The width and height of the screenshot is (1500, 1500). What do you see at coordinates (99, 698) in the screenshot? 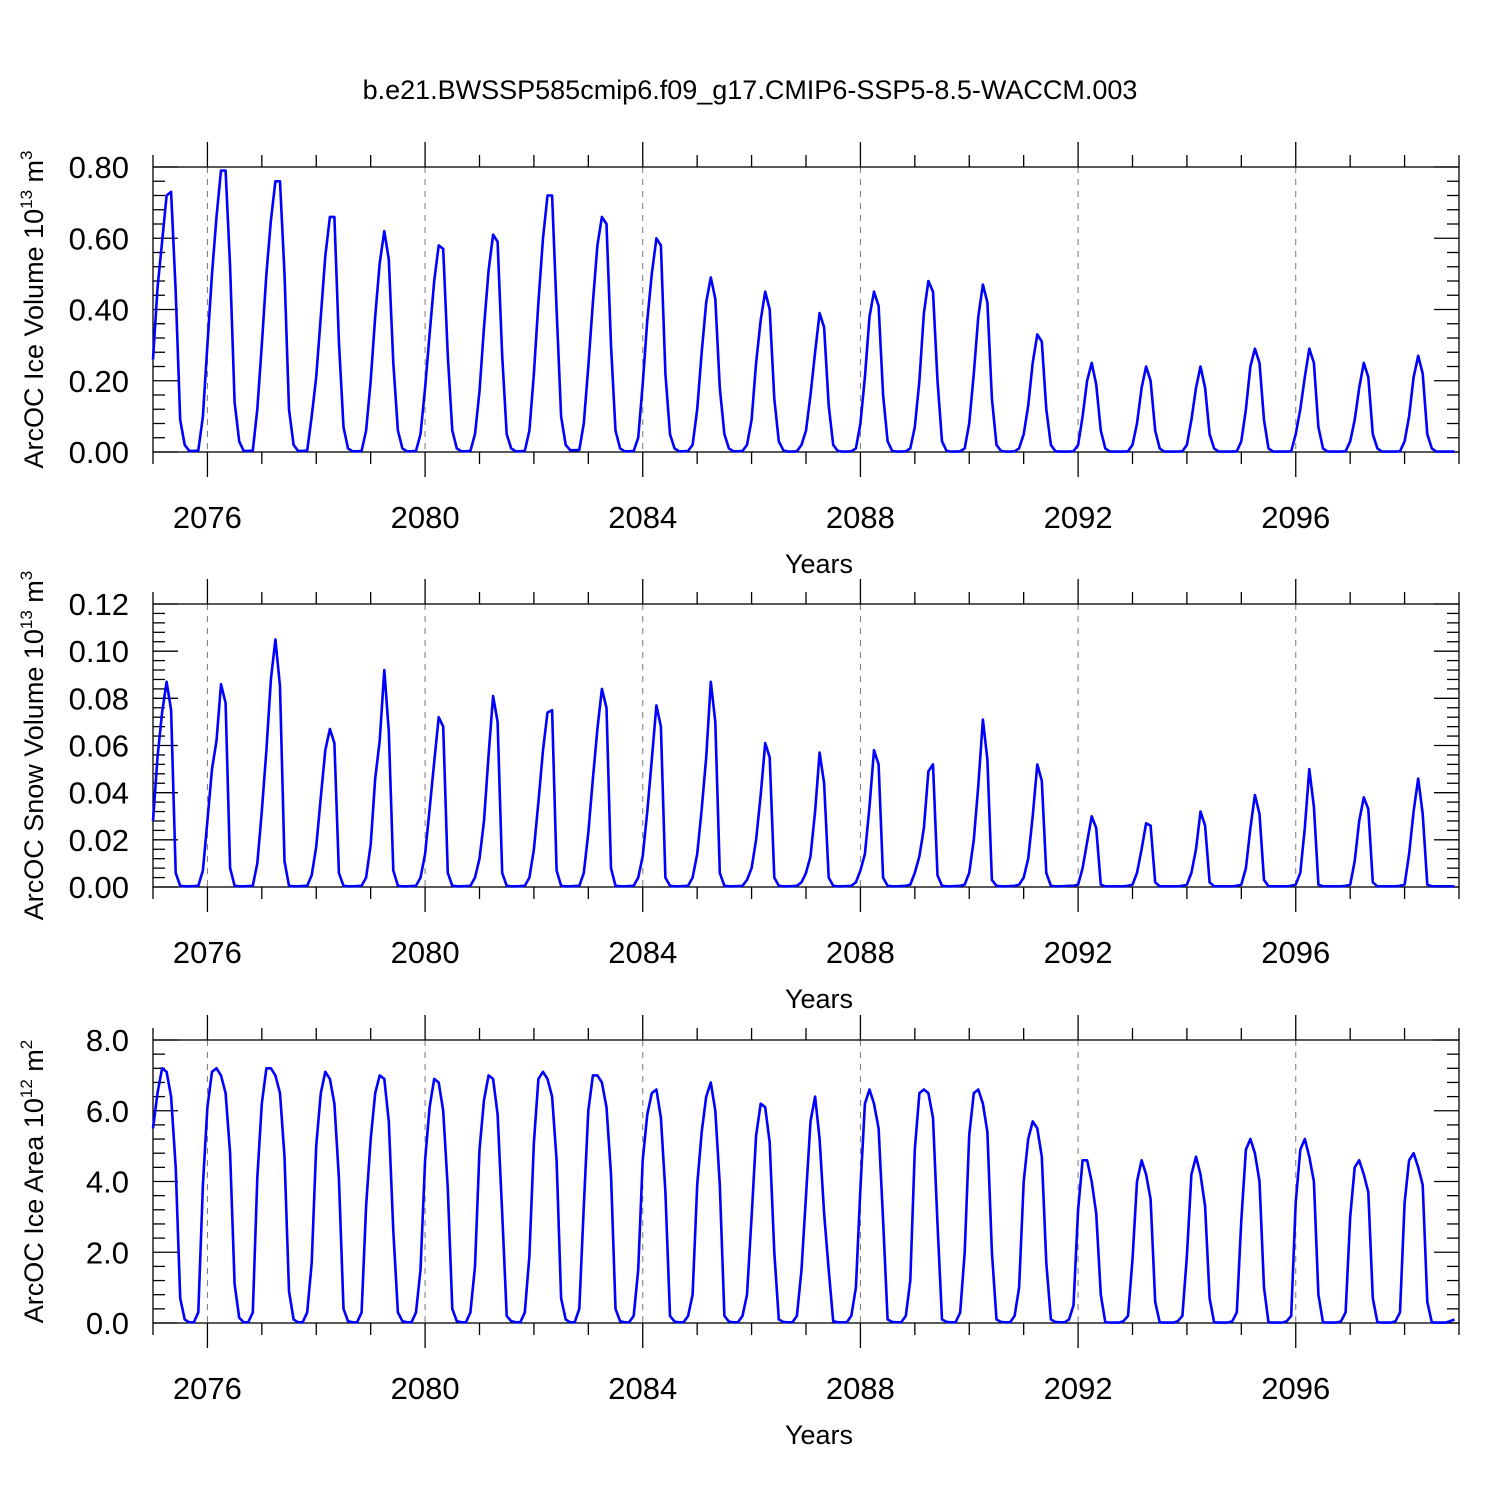
I see `y-tick-label: 0.08` at bounding box center [99, 698].